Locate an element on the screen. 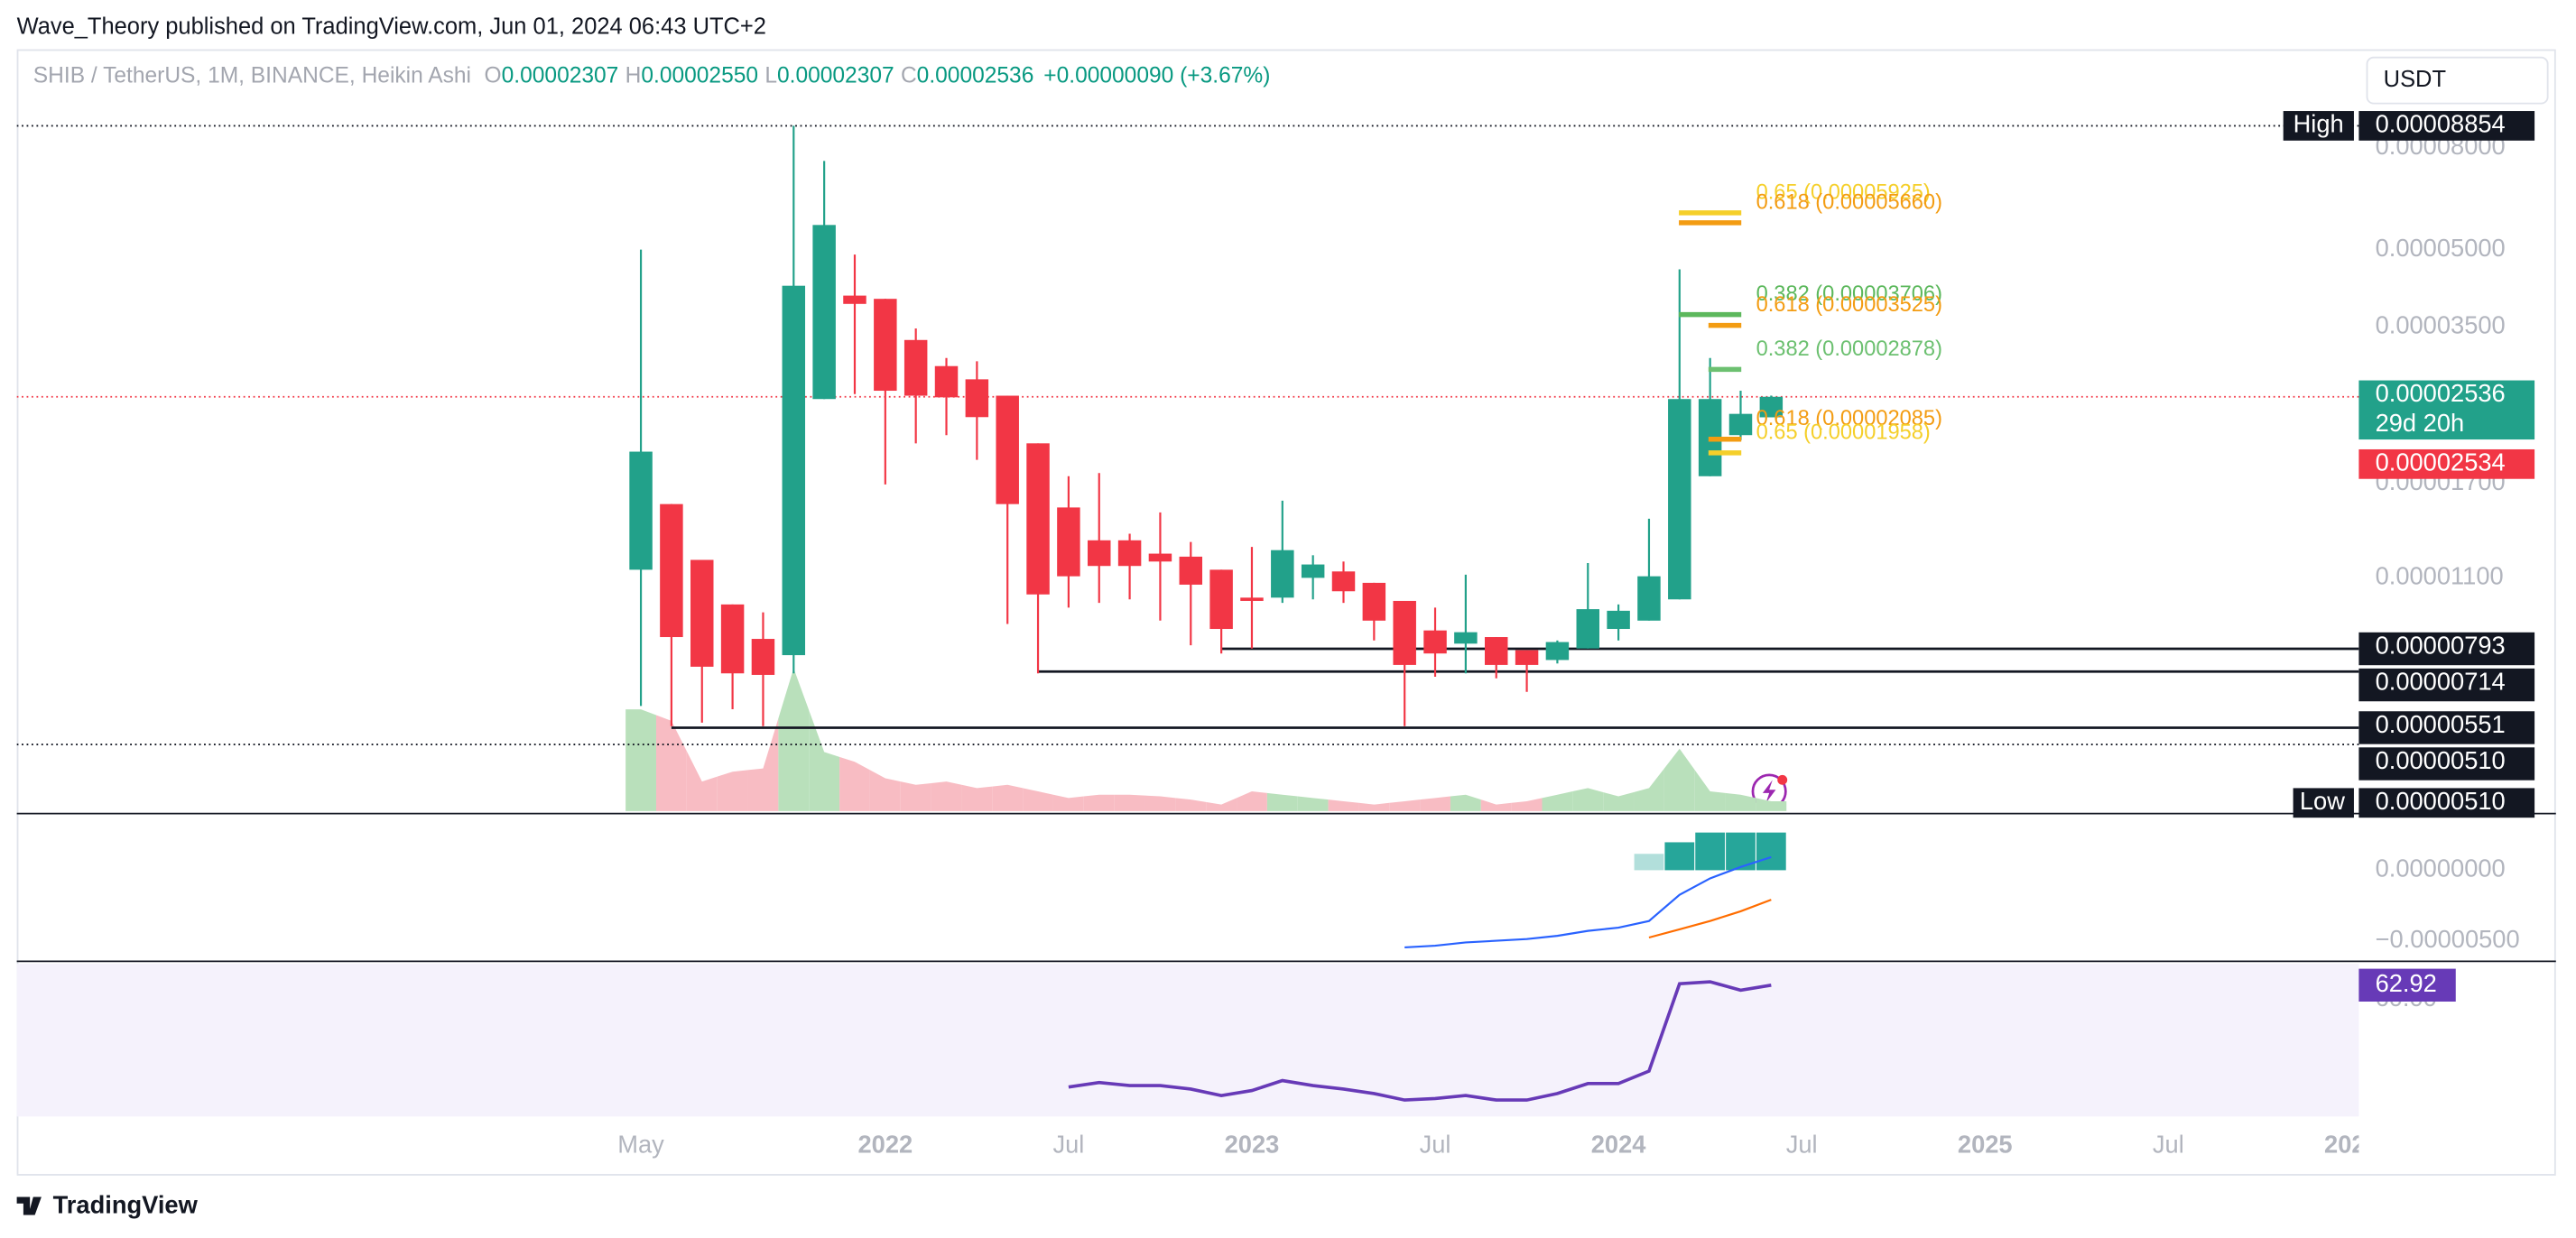  fib-label: 0.382 (0.00003706) is located at coordinates (1849, 294).